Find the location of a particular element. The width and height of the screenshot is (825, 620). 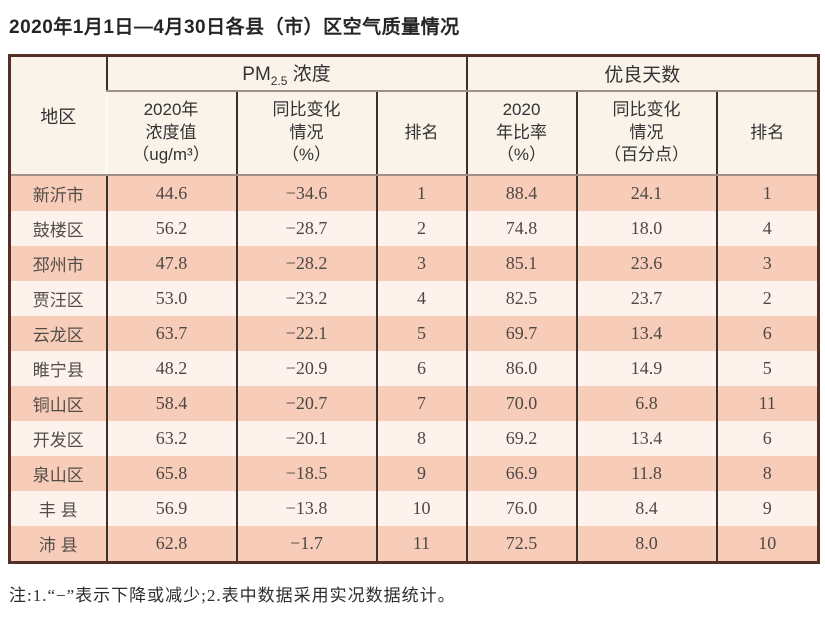

region-cell: 泉山区 is located at coordinates (58, 475).